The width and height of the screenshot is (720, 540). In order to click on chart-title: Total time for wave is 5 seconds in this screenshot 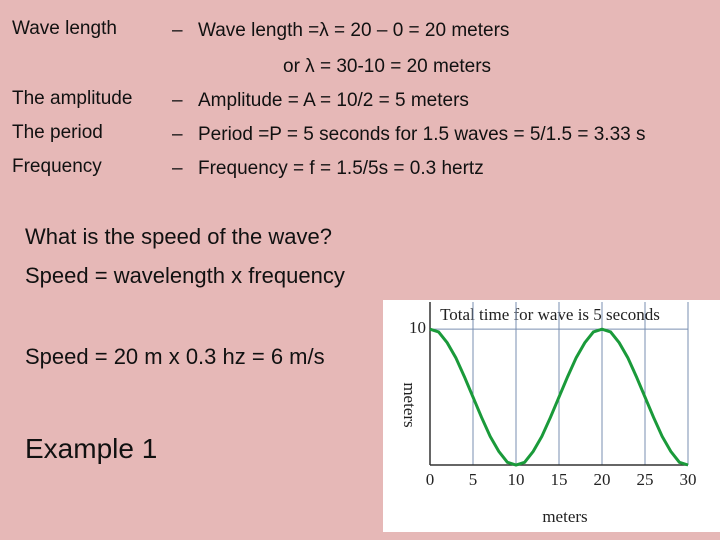, I will do `click(550, 314)`.